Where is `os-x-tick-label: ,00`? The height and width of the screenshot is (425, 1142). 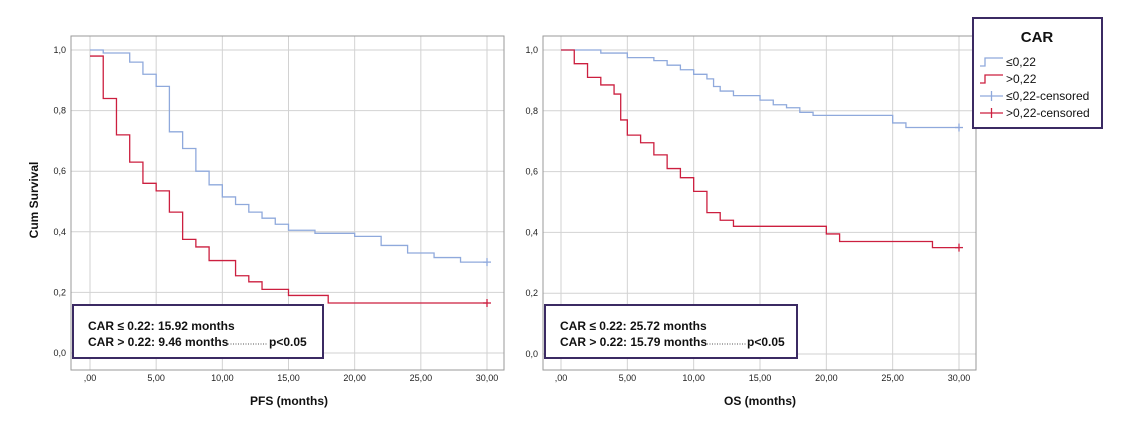
os-x-tick-label: ,00 is located at coordinates (561, 378).